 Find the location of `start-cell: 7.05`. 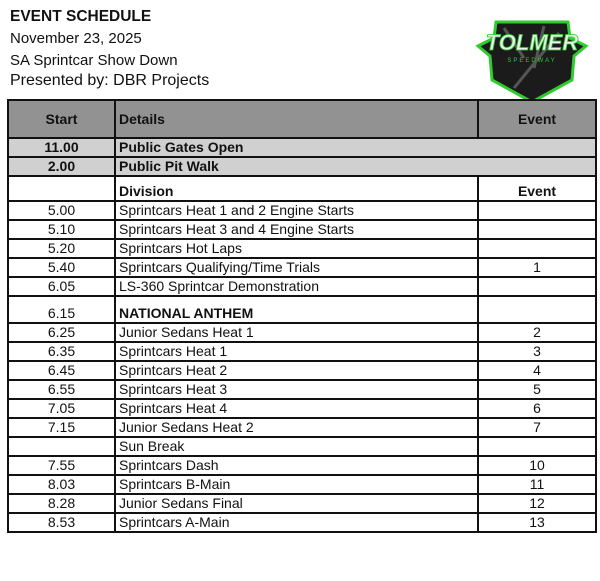

start-cell: 7.05 is located at coordinates (61, 408).